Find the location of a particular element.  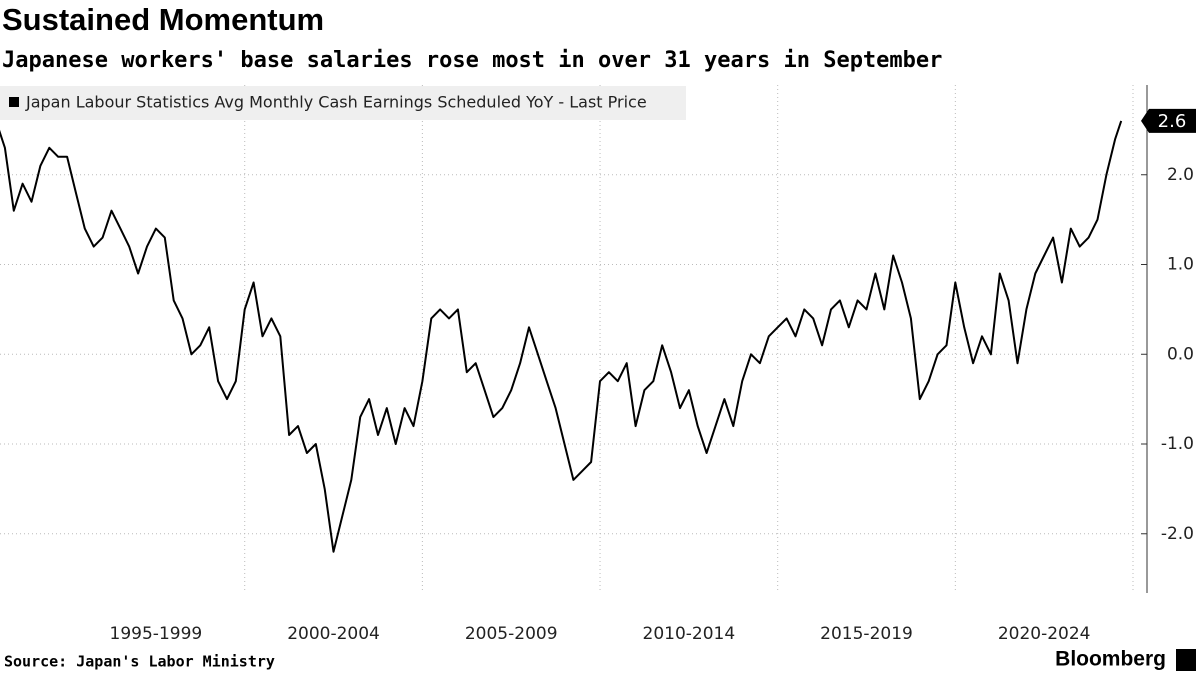

x-tick-label: 2020-2024 is located at coordinates (1044, 634).